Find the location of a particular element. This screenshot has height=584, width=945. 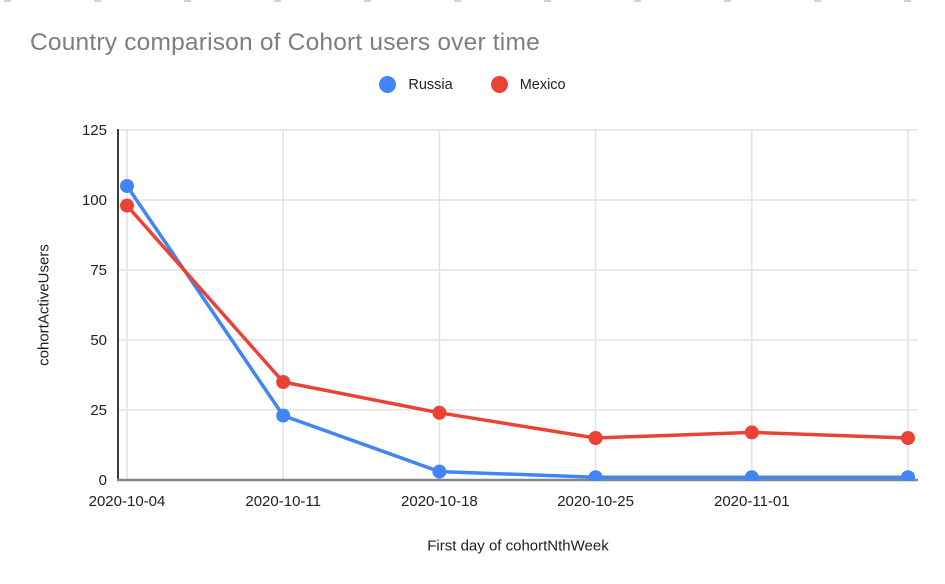

chart-legend: Russia Mexico is located at coordinates (472, 84).